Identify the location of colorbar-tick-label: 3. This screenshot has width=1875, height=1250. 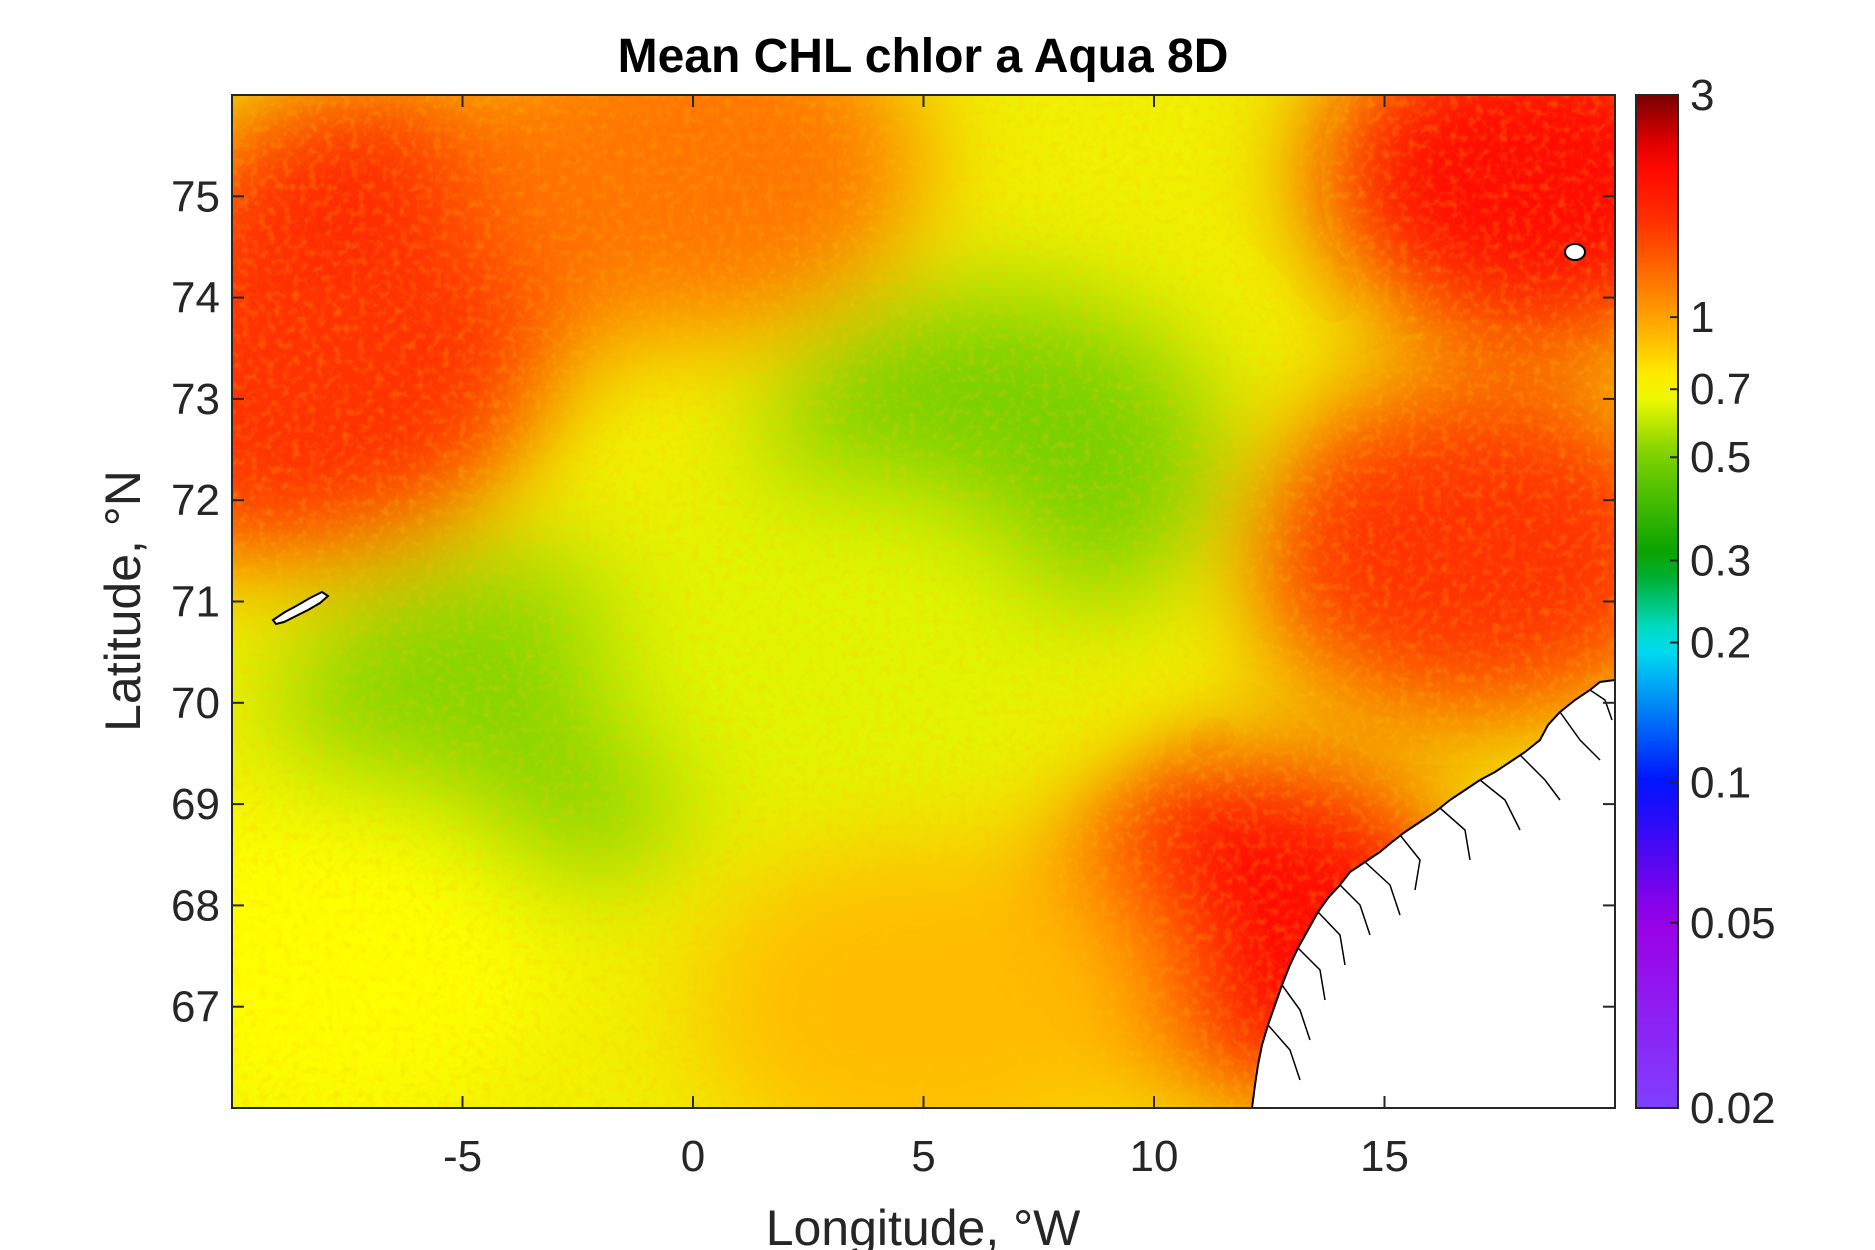
(1702, 95).